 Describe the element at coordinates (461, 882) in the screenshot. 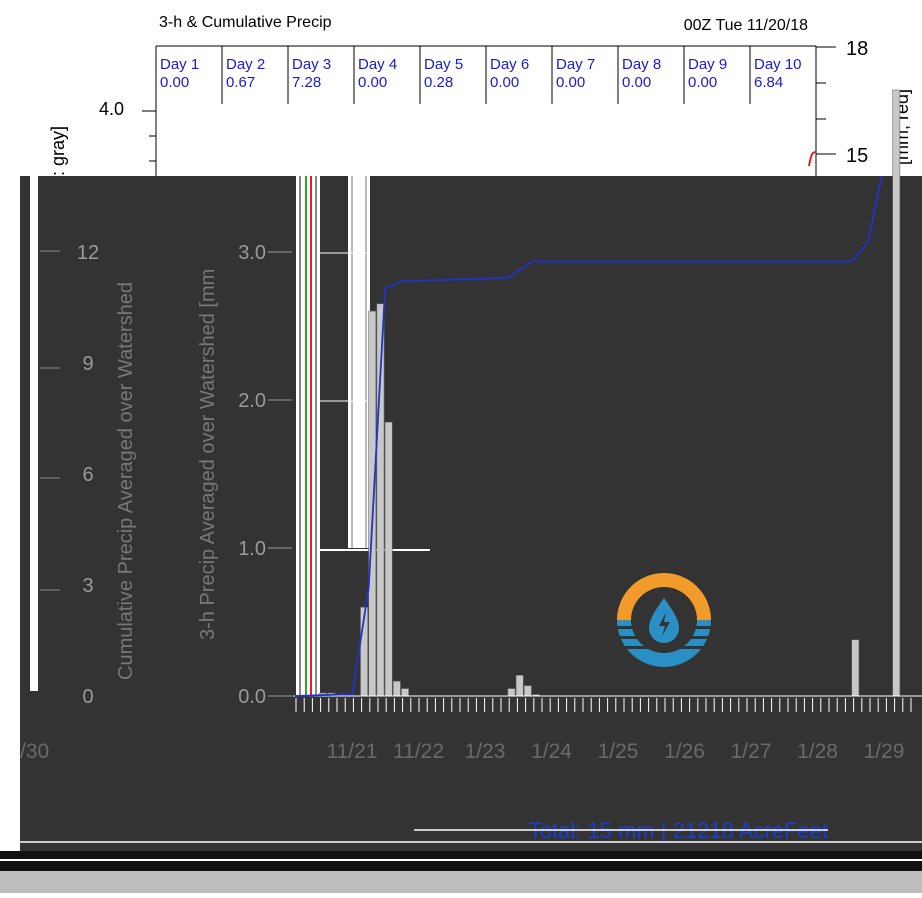

I see `panel-gray-bottom` at that location.